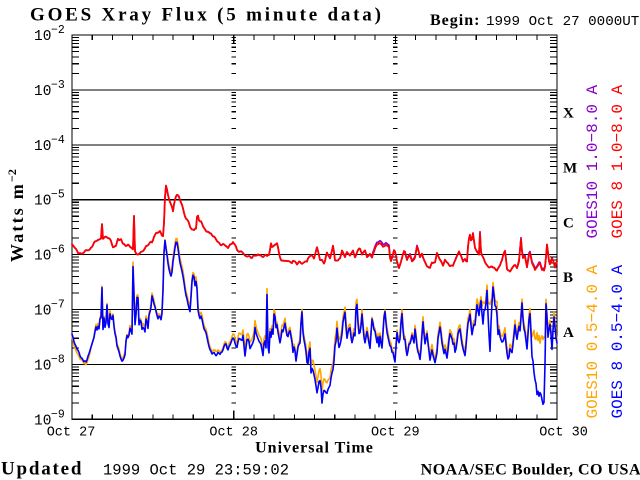 The image size is (640, 480). What do you see at coordinates (530, 470) in the screenshot?
I see `svg-text: NOAA/SEC Boulder, CO USA` at bounding box center [530, 470].